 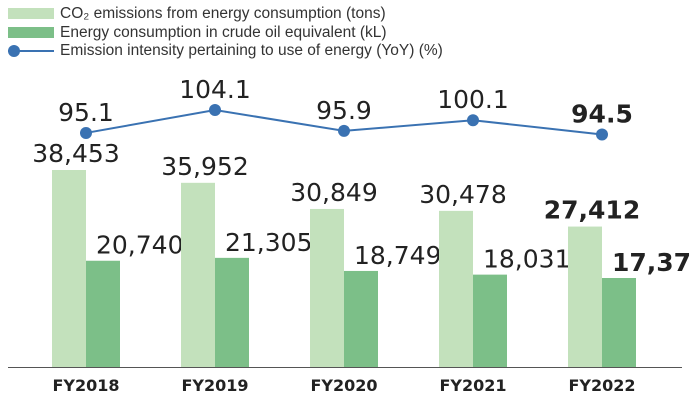 What do you see at coordinates (204, 166) in the screenshot?
I see `data-label-co2-FY2019: 35,952` at bounding box center [204, 166].